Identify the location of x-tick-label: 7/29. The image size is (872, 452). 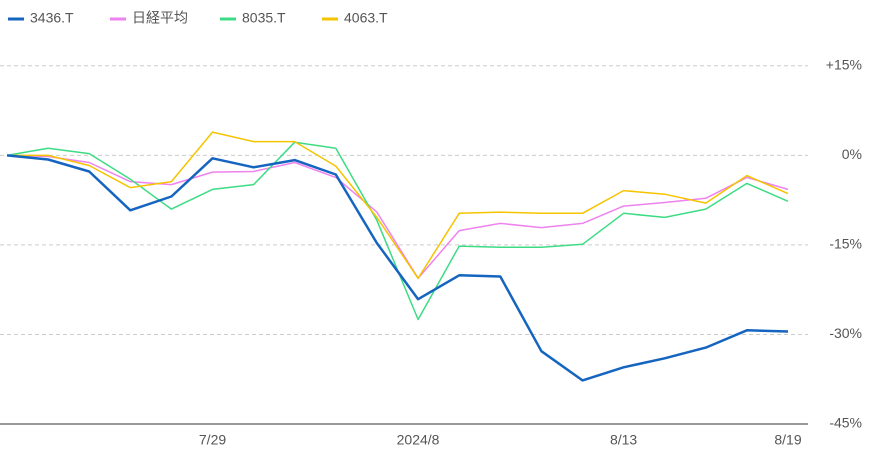
(212, 440).